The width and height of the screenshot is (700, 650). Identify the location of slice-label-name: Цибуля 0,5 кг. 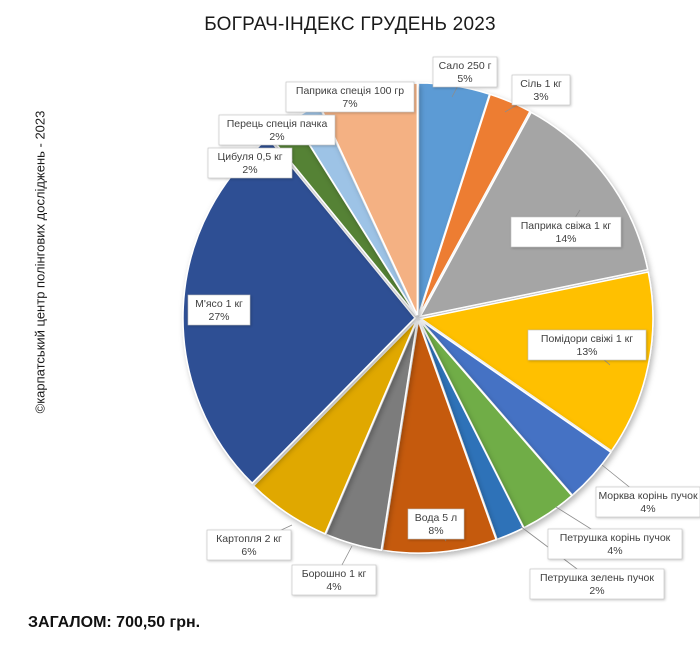
(249, 157).